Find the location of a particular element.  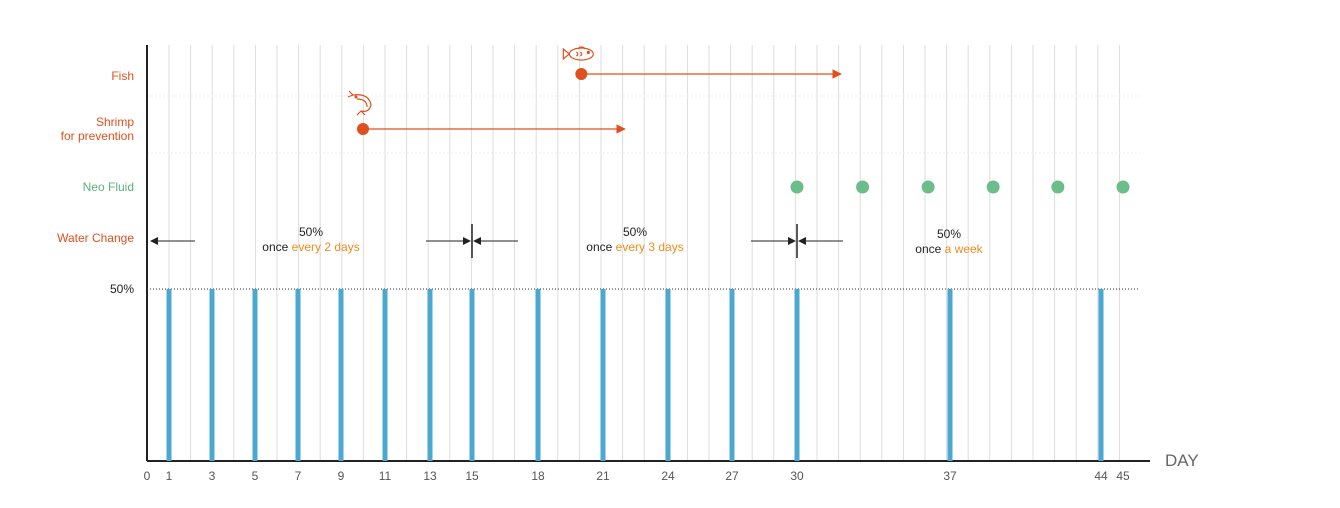

x-tick-label: 9 is located at coordinates (341, 476).